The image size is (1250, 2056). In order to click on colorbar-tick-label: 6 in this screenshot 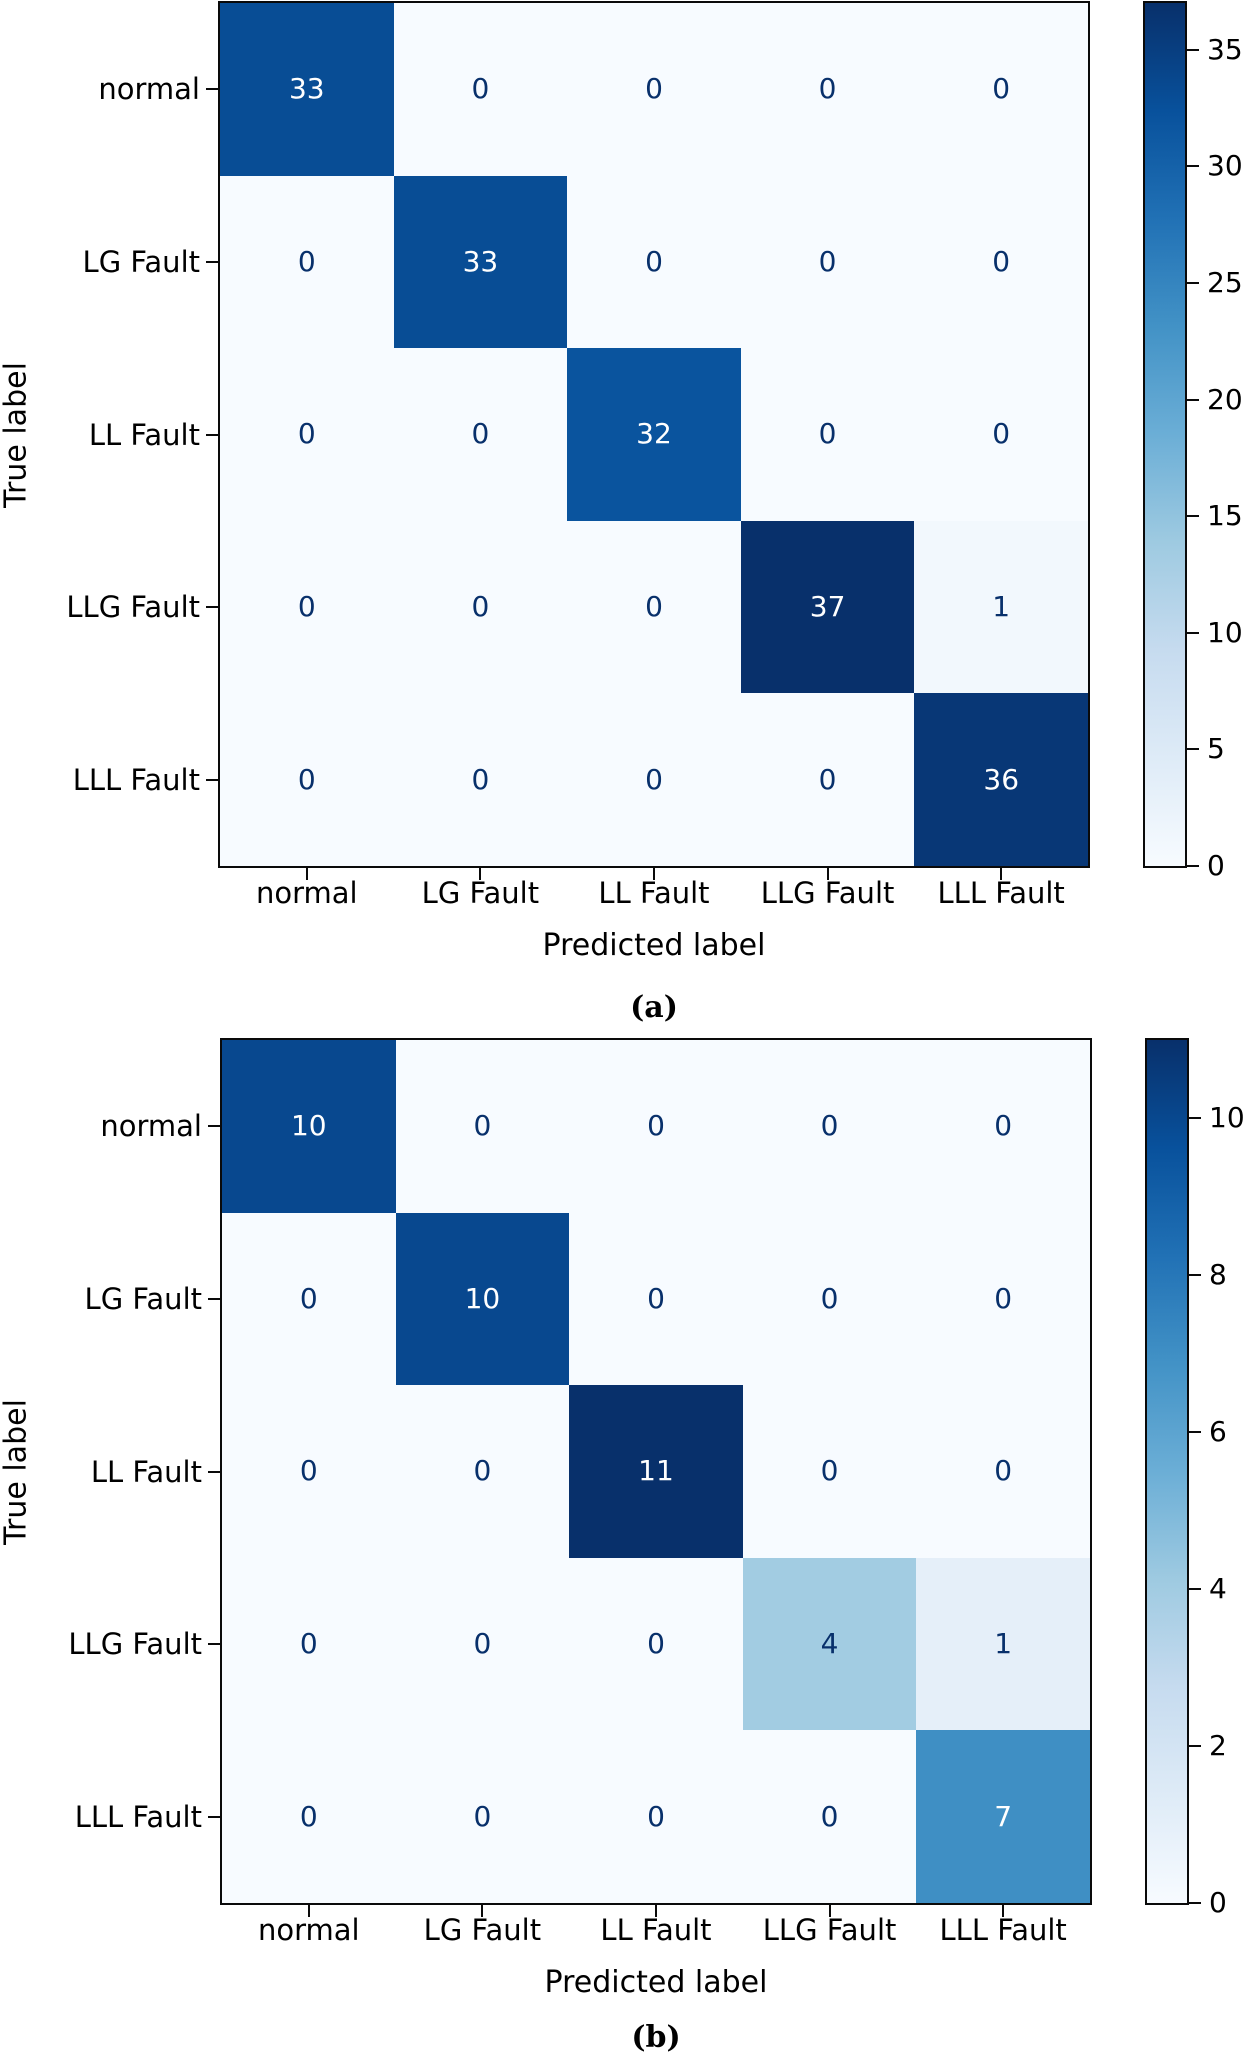, I will do `click(1218, 1432)`.